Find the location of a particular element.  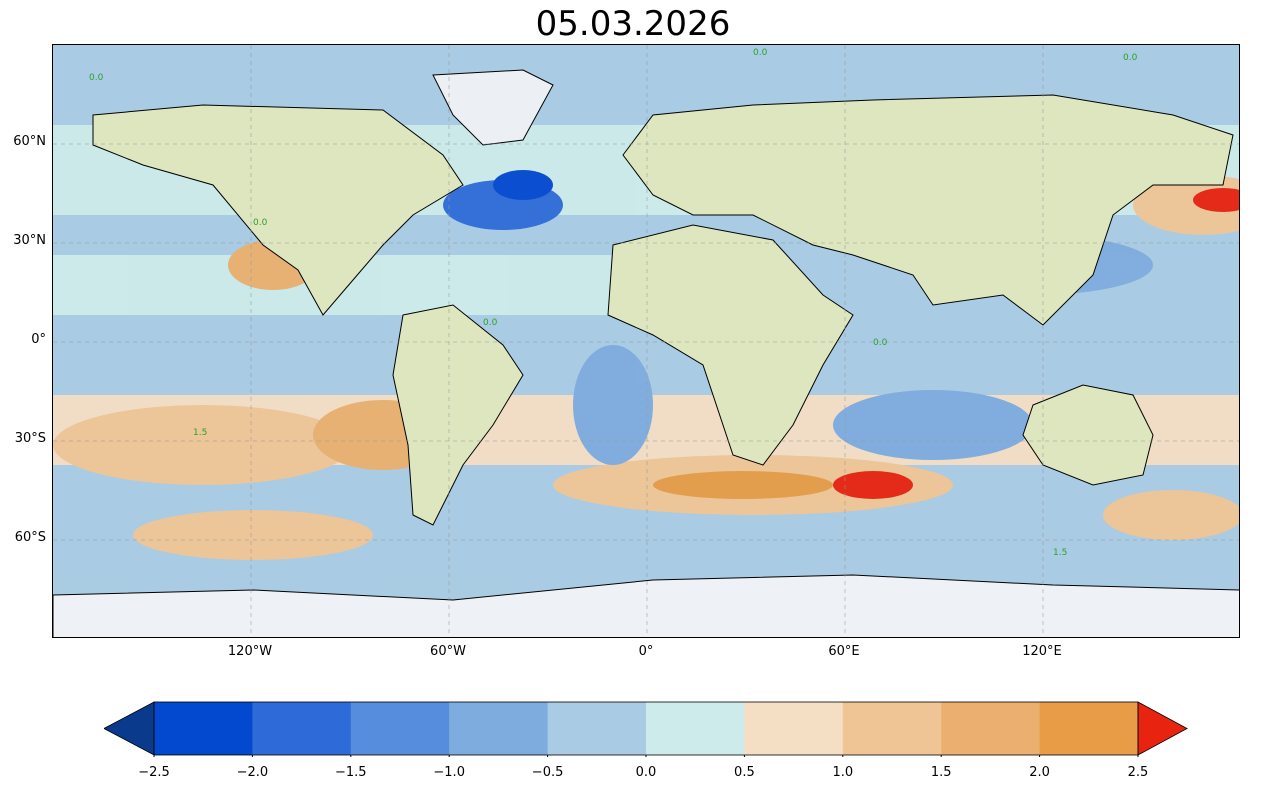

lat-tick-label: 60°N is located at coordinates (29, 141).